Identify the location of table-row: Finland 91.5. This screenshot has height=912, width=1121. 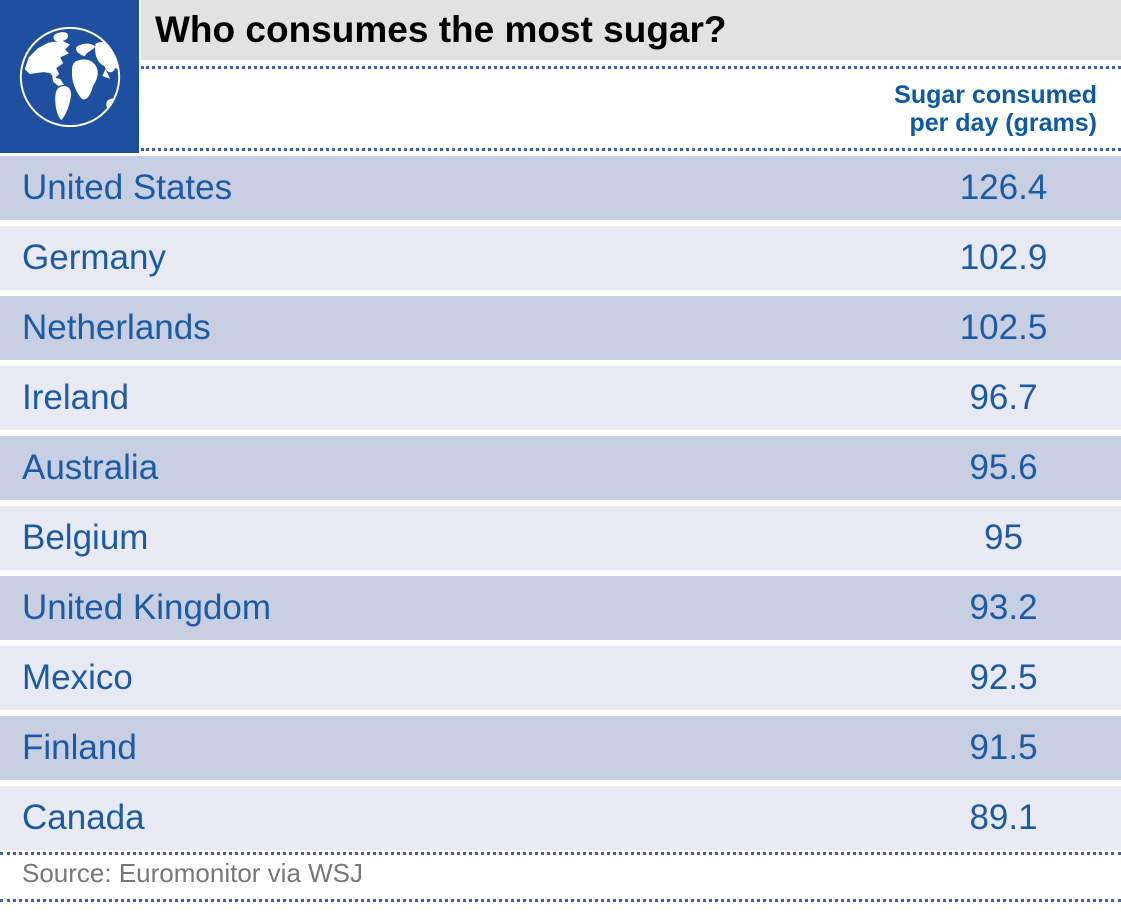
(560, 748).